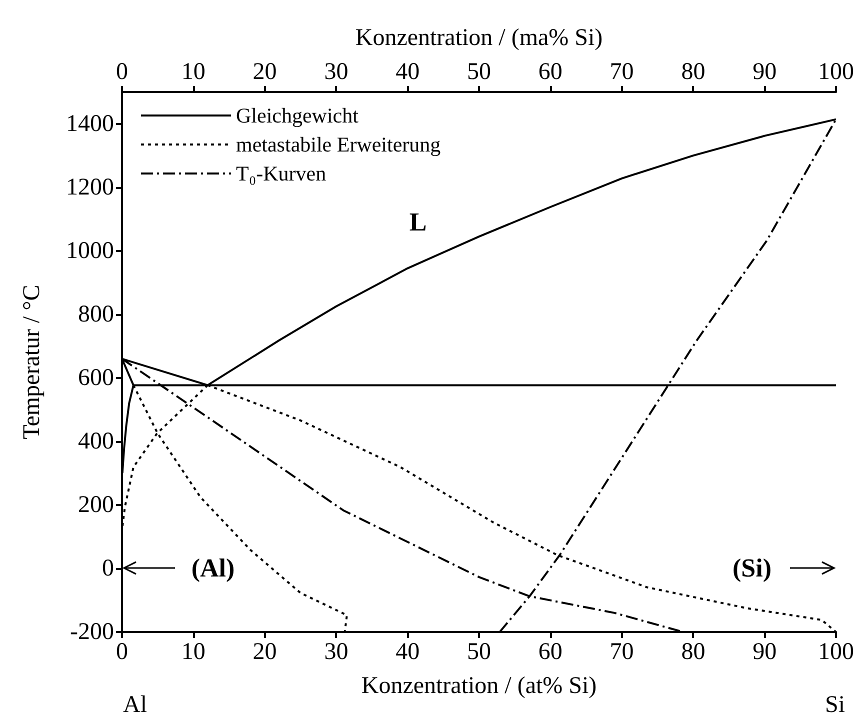 Image resolution: width=861 pixels, height=722 pixels. Describe the element at coordinates (622, 652) in the screenshot. I see `x2-tick-label: 70` at that location.